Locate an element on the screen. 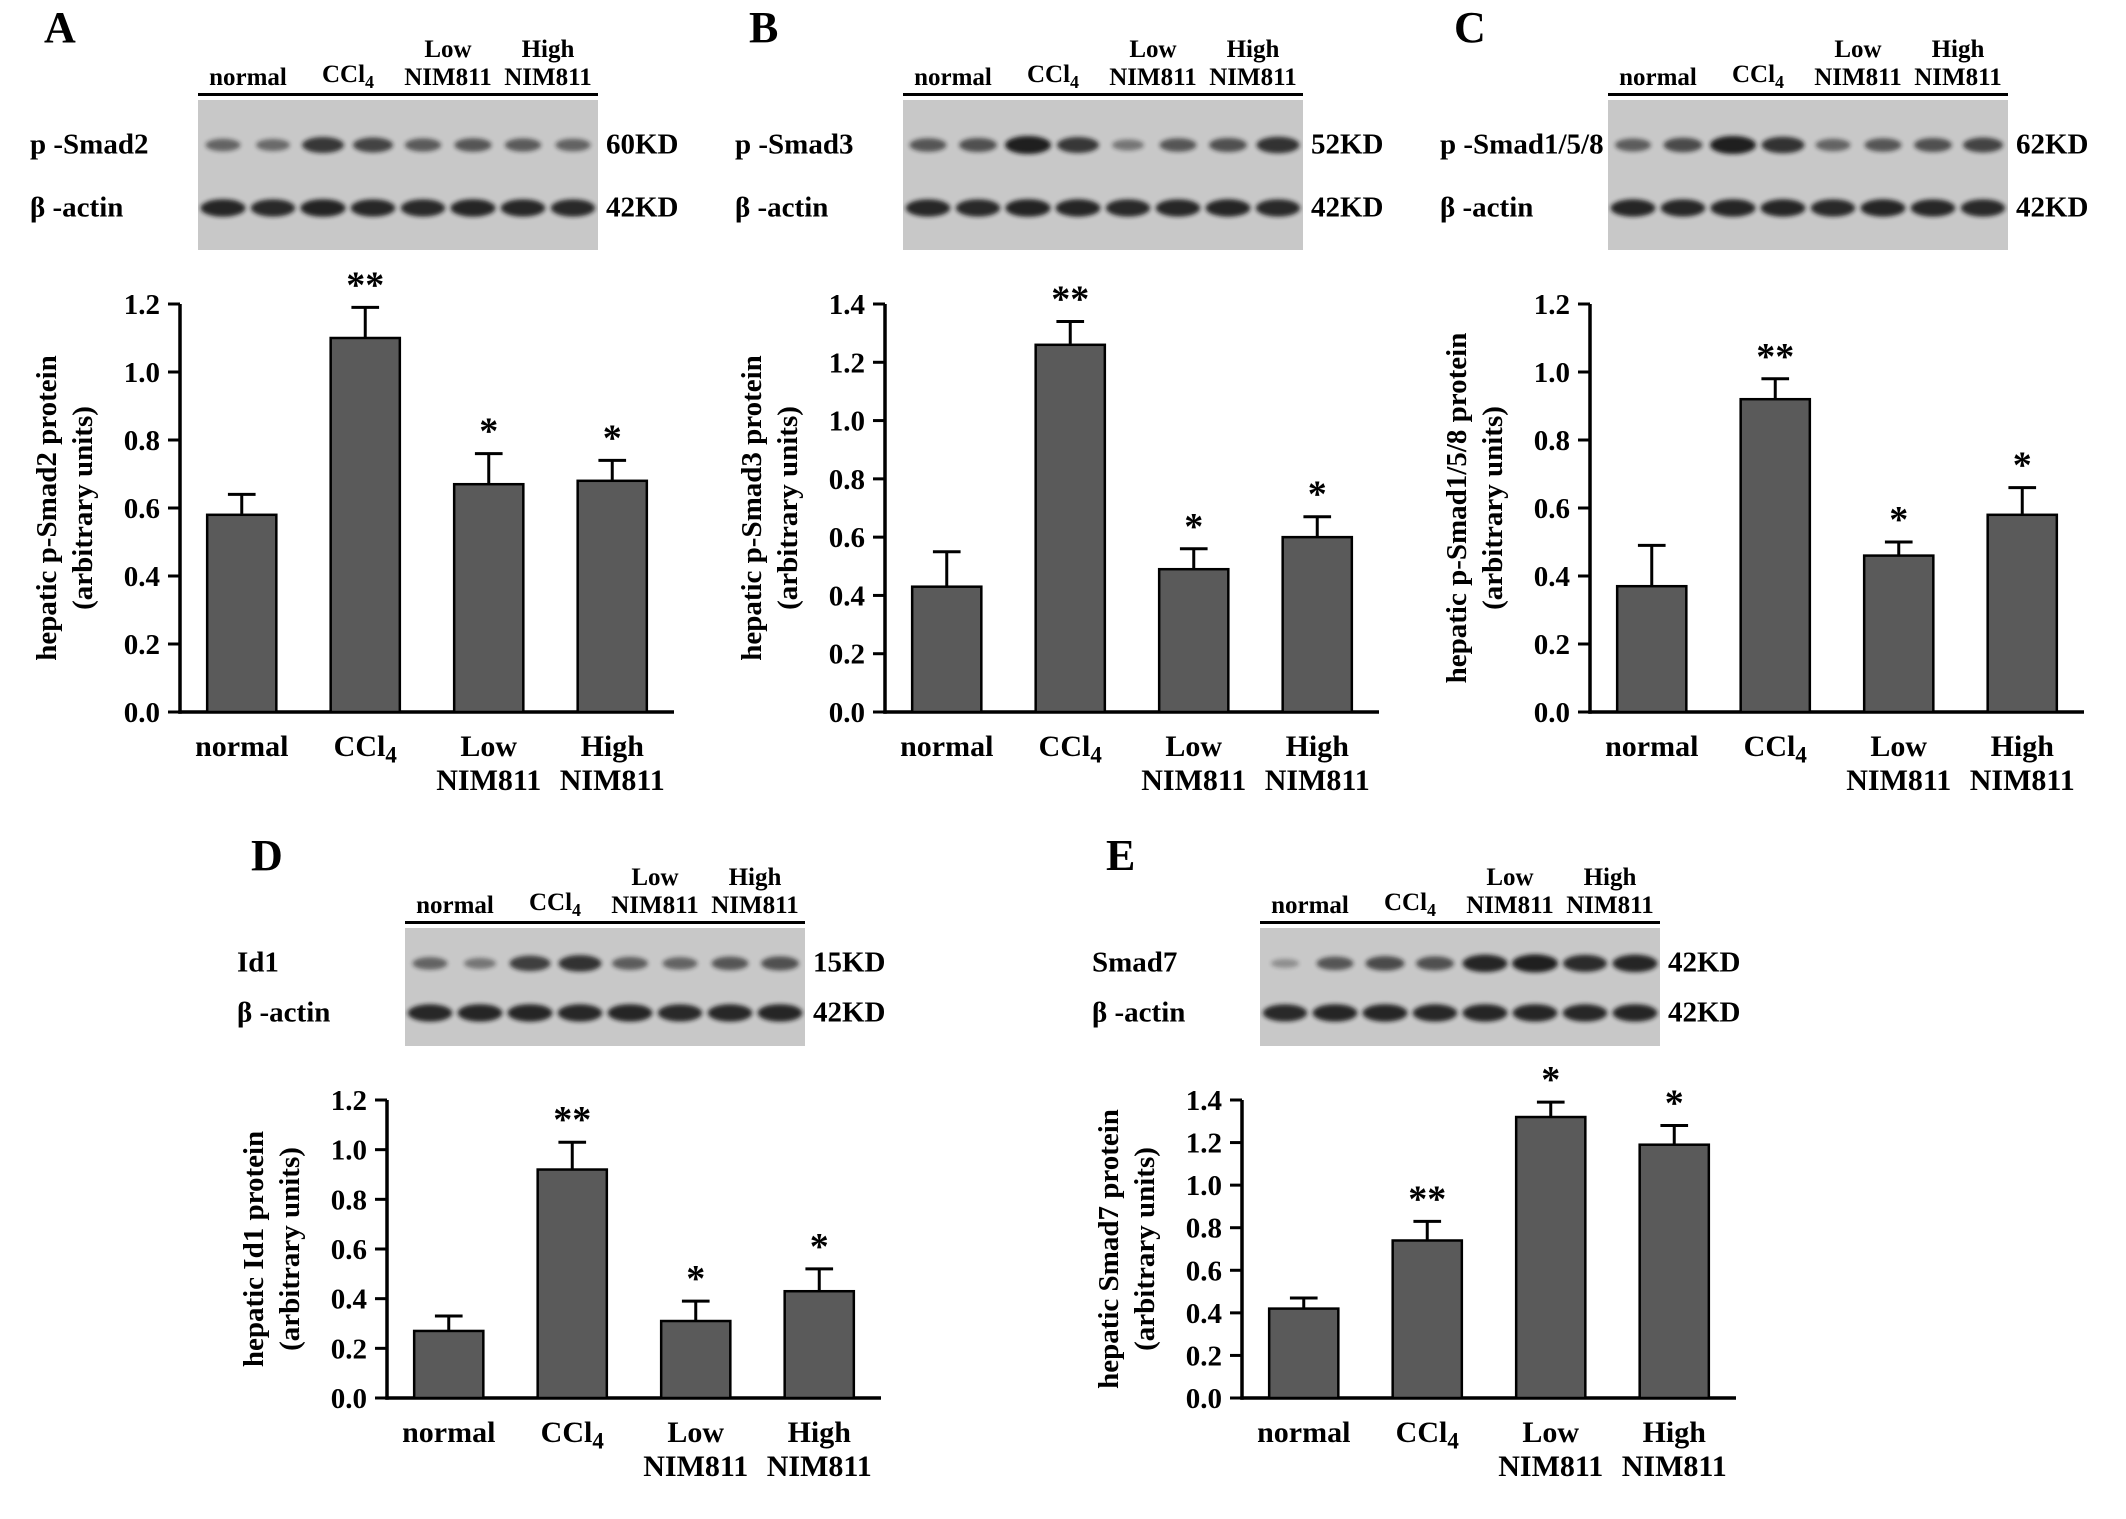  blot-group-labels: normal CCl4 Low NIM811 High NIM811 is located at coordinates (1460, 881).